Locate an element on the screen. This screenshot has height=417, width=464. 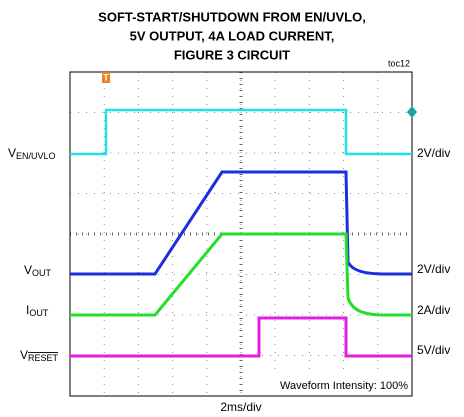
channel-label: VRESET is located at coordinates (39, 355).